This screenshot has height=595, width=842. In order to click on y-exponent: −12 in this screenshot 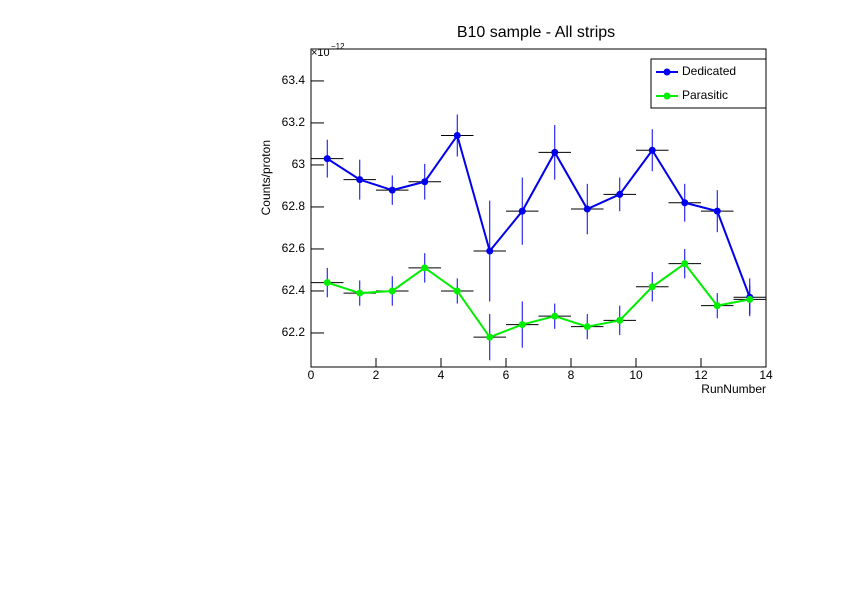, I will do `click(338, 46)`.